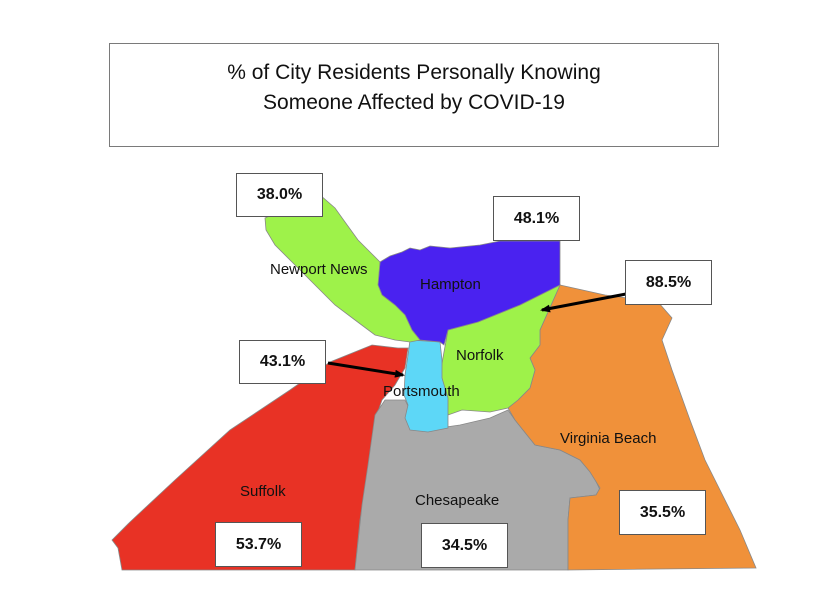 The width and height of the screenshot is (830, 615). I want to click on title-line-2: Someone Affected by COVID-19, so click(414, 102).